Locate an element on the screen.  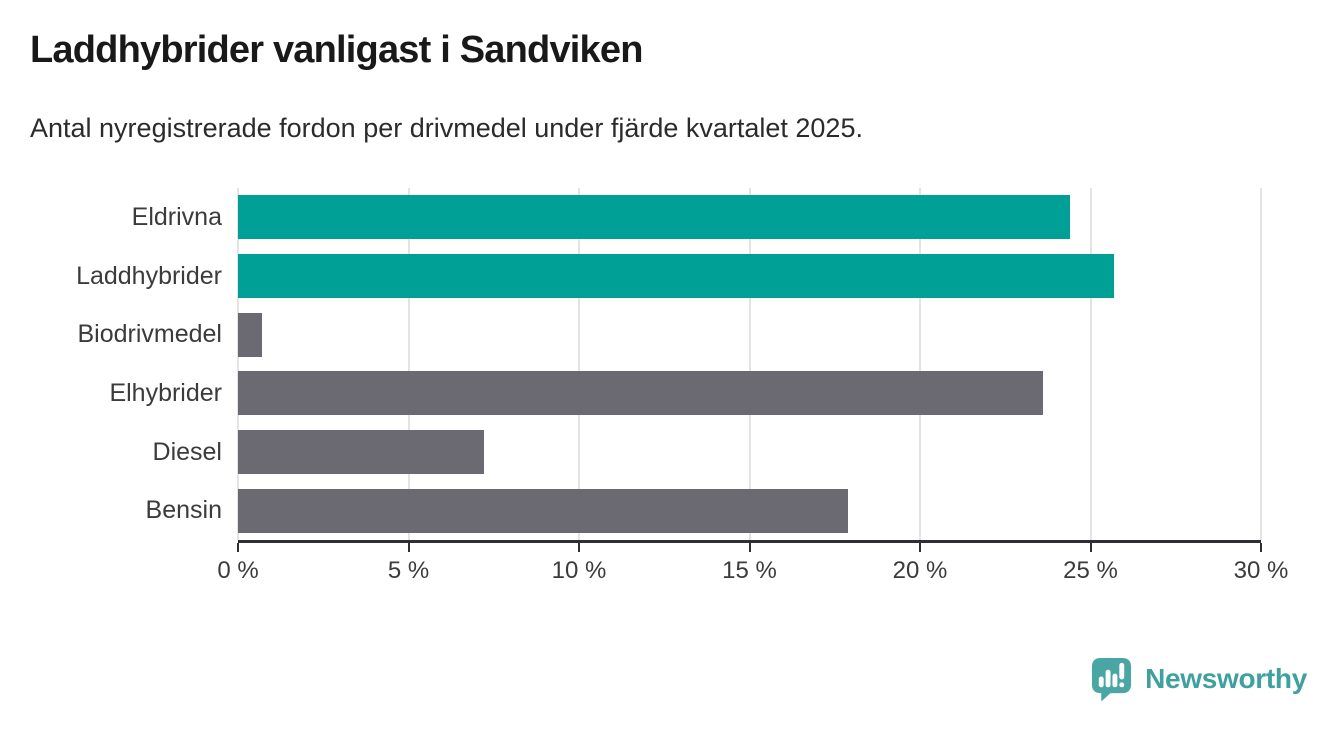
x-tick-label: 25 % is located at coordinates (1090, 570).